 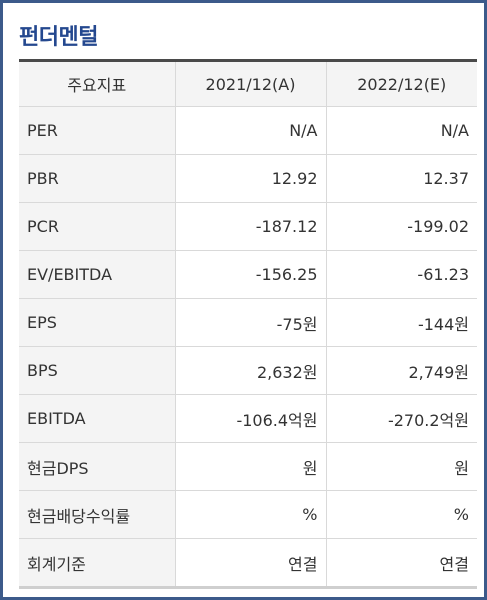 I want to click on cell-value-2022: N/A, so click(x=401, y=130).